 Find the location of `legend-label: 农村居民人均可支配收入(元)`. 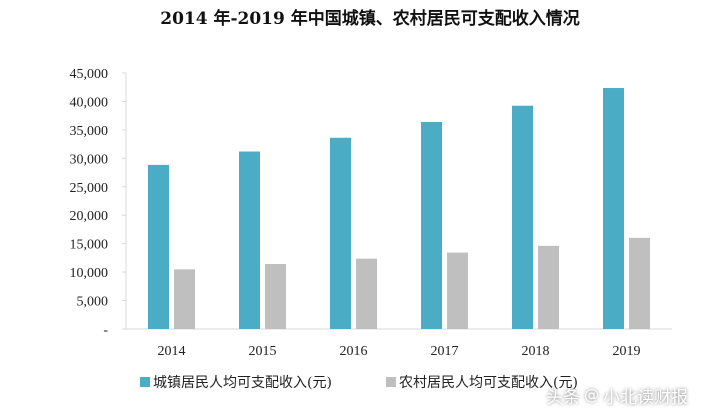

legend-label: 农村居民人均可支配收入(元) is located at coordinates (488, 383).